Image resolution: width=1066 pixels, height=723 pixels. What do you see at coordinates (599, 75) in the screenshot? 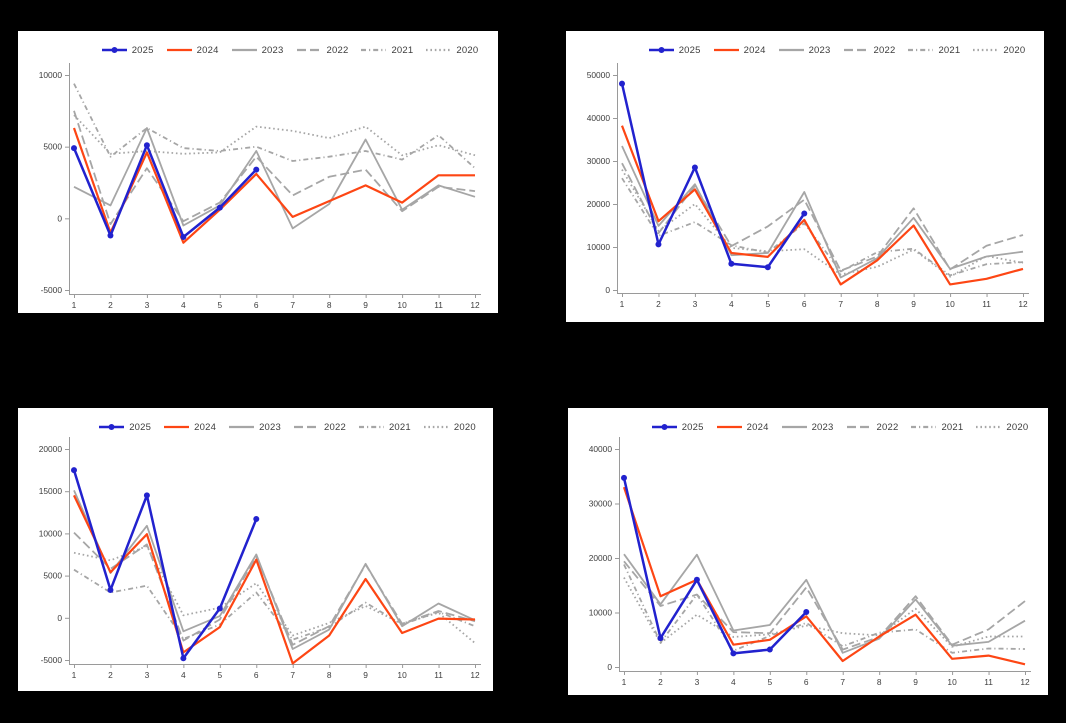
I see `y-tick-label: 50000` at bounding box center [599, 75].